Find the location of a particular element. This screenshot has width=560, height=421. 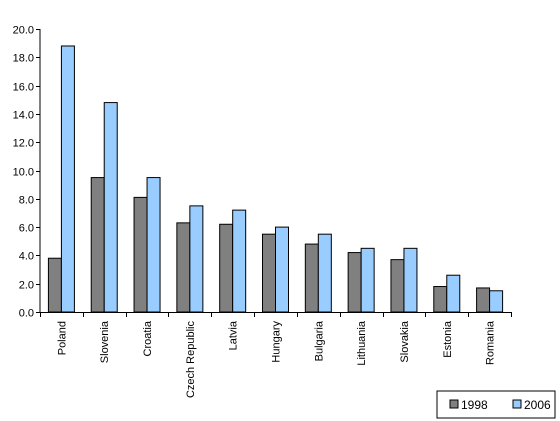

y-tick-label: 0.0 is located at coordinates (26, 314).